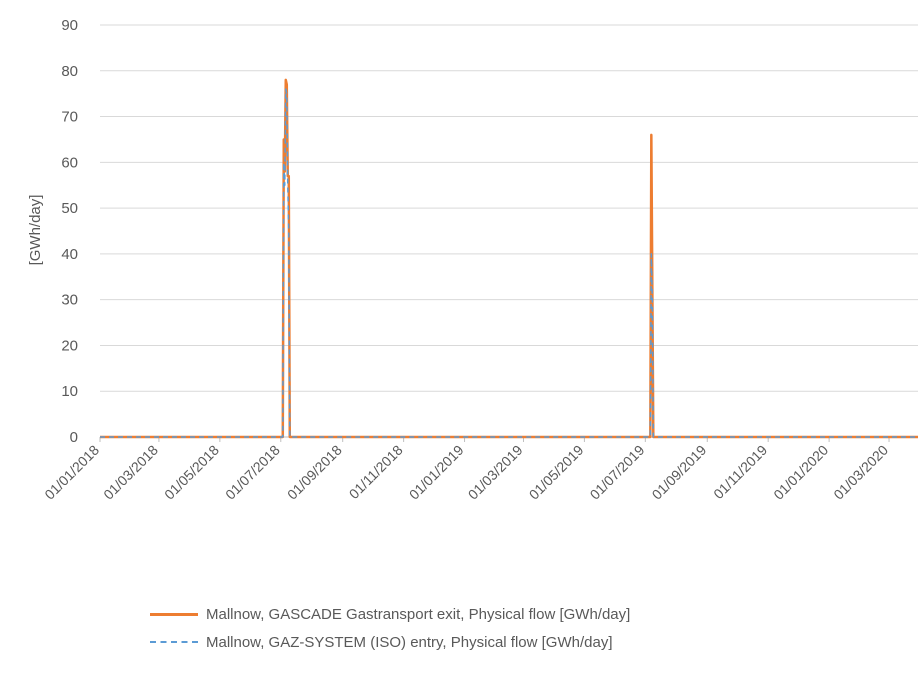  Describe the element at coordinates (314, 472) in the screenshot. I see `x-tick-label: 01/09/2018` at that location.